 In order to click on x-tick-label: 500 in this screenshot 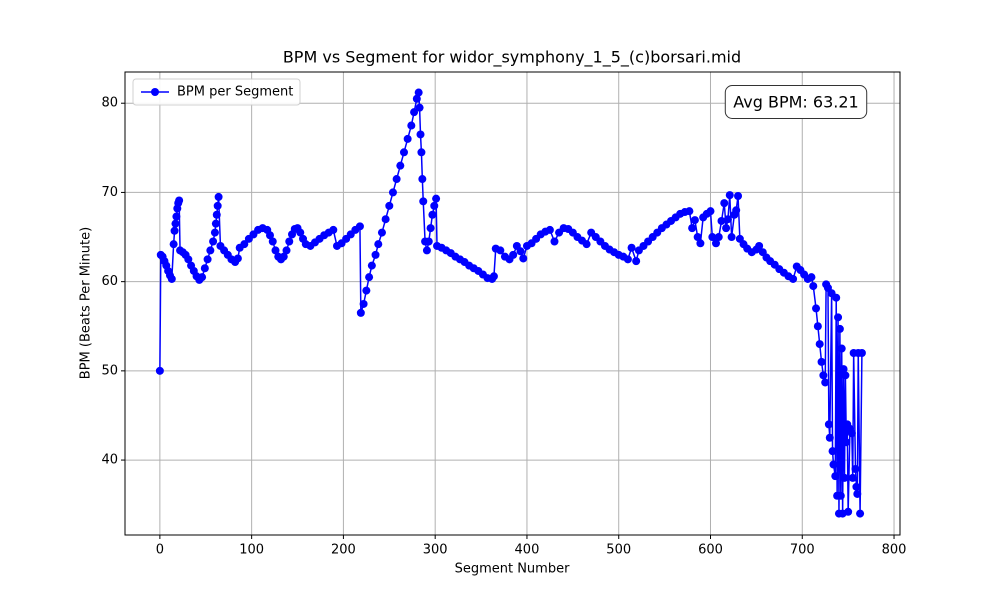, I will do `click(618, 550)`.